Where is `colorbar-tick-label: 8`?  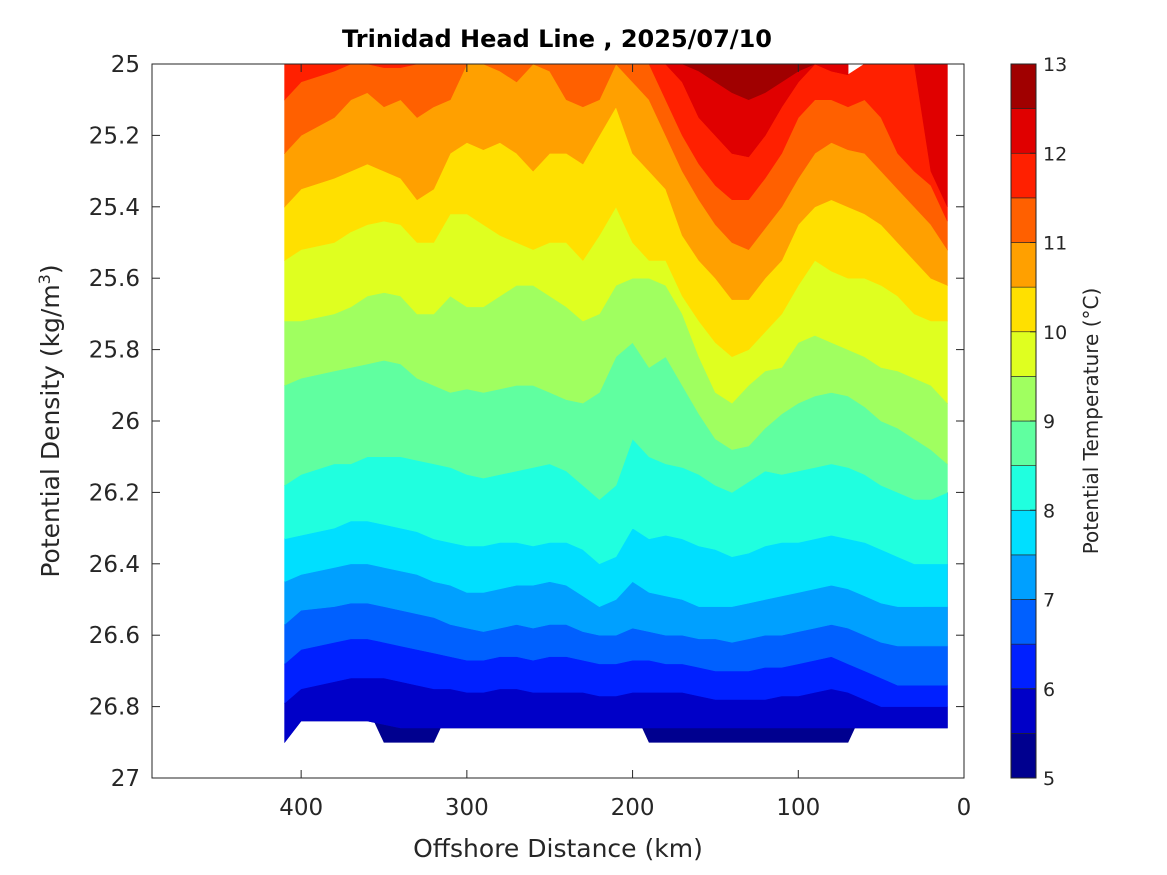 colorbar-tick-label: 8 is located at coordinates (1049, 511).